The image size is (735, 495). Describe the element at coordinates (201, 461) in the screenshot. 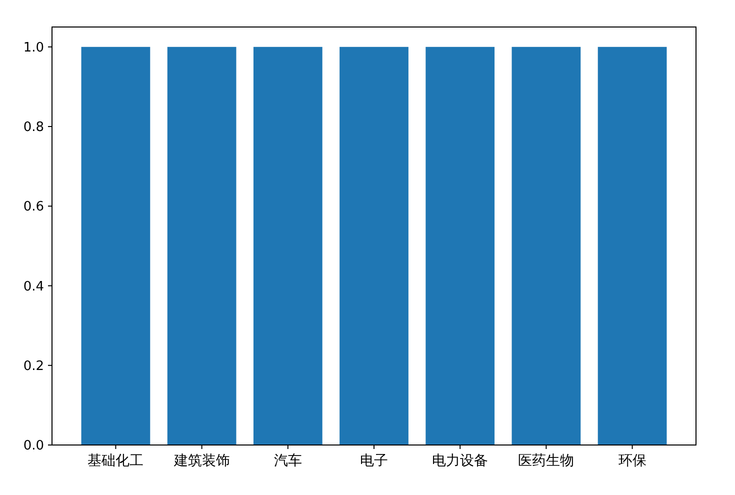

I see `x-tick-label: 建筑装饰` at that location.